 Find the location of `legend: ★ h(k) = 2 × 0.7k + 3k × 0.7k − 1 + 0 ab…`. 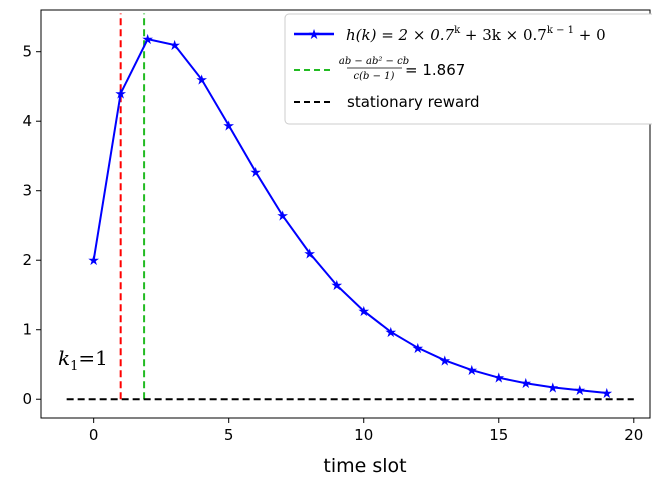

legend: ★ h(k) = 2 × 0.7k + 3k × 0.7k − 1 + 0 ab… is located at coordinates (468, 69).